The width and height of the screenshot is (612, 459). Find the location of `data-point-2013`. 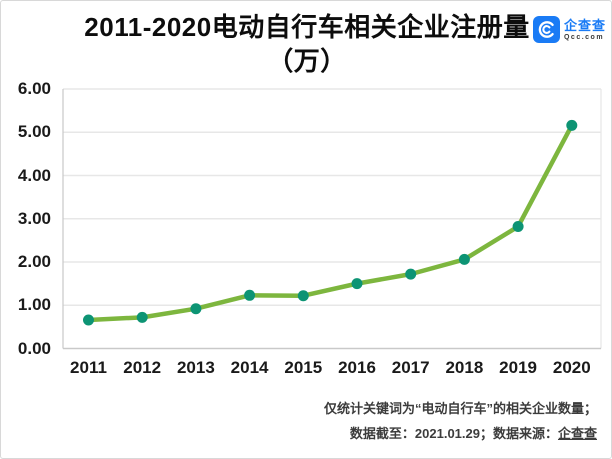

data-point-2013 is located at coordinates (196, 309).